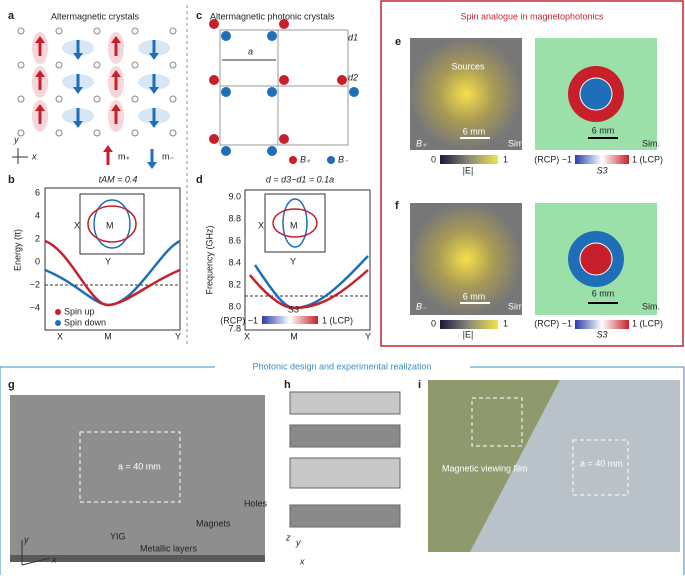 The image size is (685, 580). I want to click on tick-label: 7.8, so click(234, 328).